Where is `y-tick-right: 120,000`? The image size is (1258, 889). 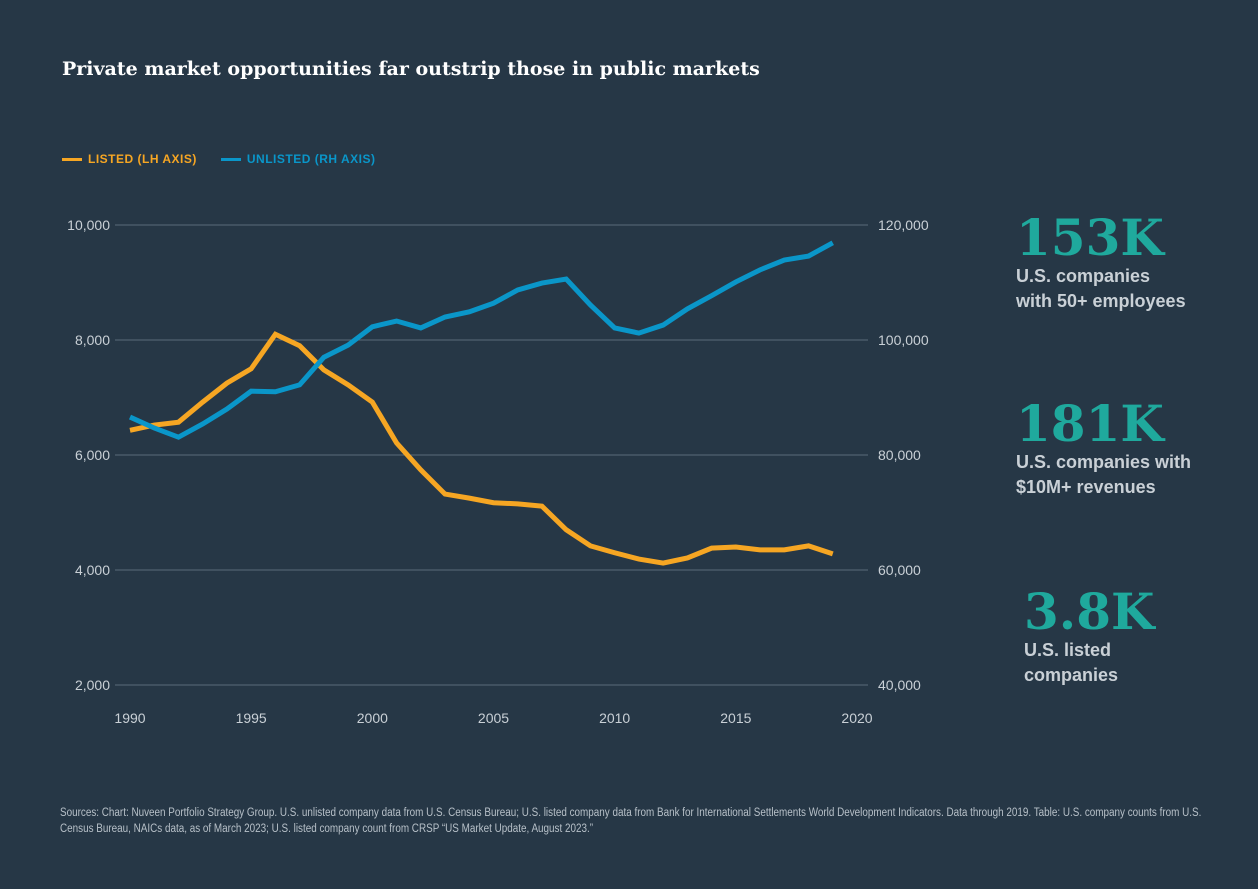 y-tick-right: 120,000 is located at coordinates (903, 225).